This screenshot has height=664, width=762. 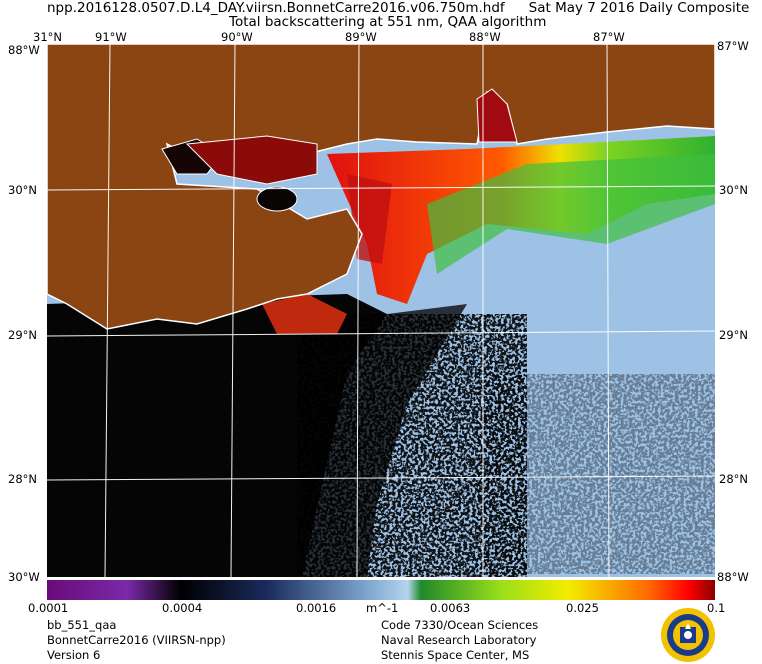 What do you see at coordinates (459, 640) in the screenshot?
I see `org-name: Naval Research Laboratory` at bounding box center [459, 640].